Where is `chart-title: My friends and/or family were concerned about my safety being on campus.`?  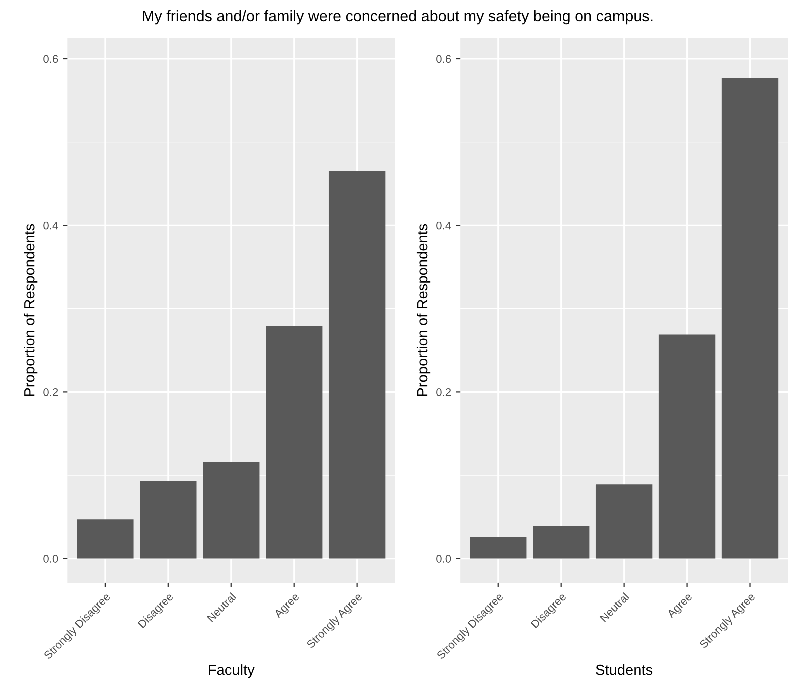 chart-title: My friends and/or family were concerned about my safety being on campus. is located at coordinates (398, 17).